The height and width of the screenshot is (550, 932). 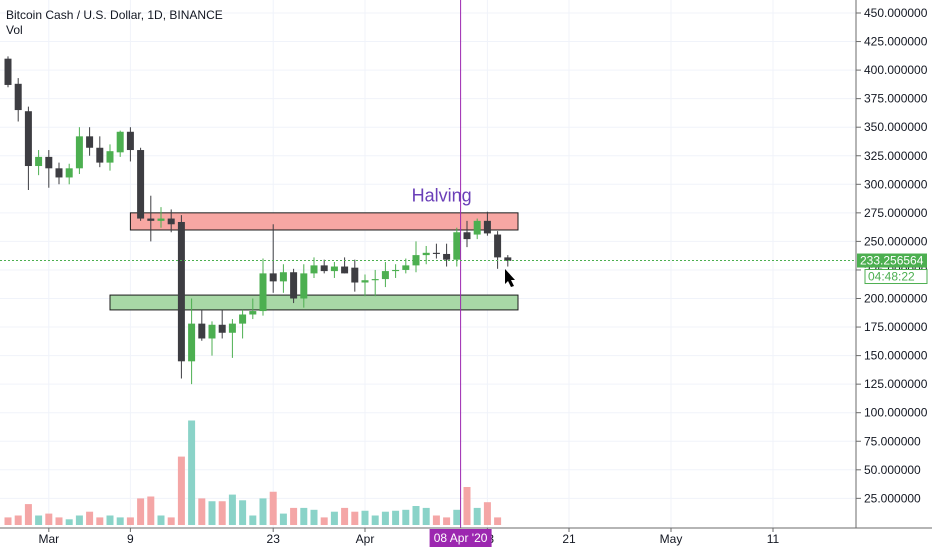 I want to click on resistance-zone, so click(x=324, y=221).